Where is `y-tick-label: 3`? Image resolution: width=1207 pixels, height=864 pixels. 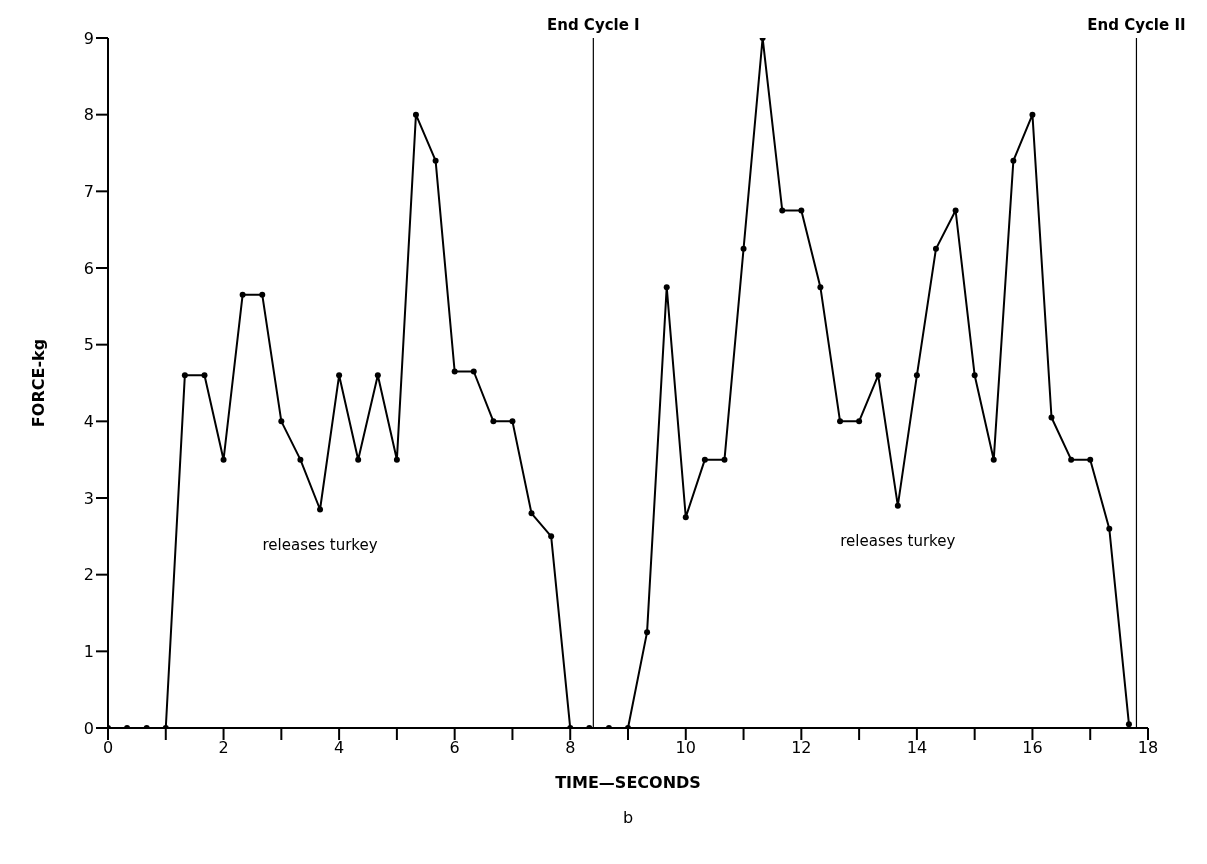 y-tick-label: 3 is located at coordinates (88, 498).